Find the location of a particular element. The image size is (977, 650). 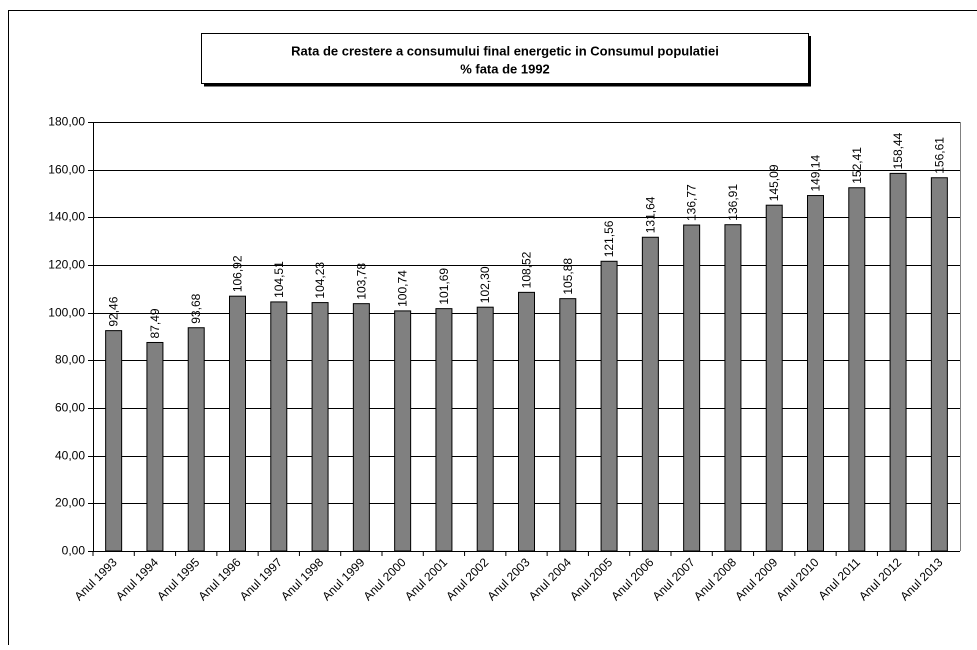

value-label: 102,30 is located at coordinates (485, 284).